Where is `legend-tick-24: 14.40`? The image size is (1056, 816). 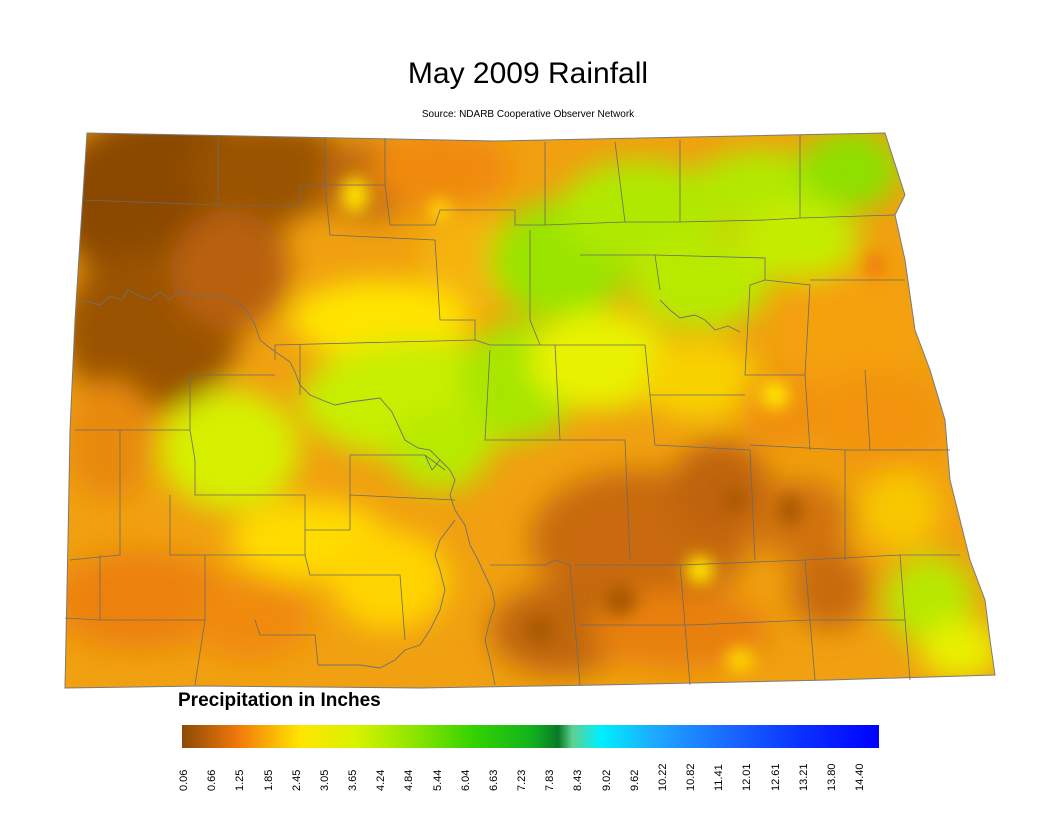 legend-tick-24: 14.40 is located at coordinates (861, 775).